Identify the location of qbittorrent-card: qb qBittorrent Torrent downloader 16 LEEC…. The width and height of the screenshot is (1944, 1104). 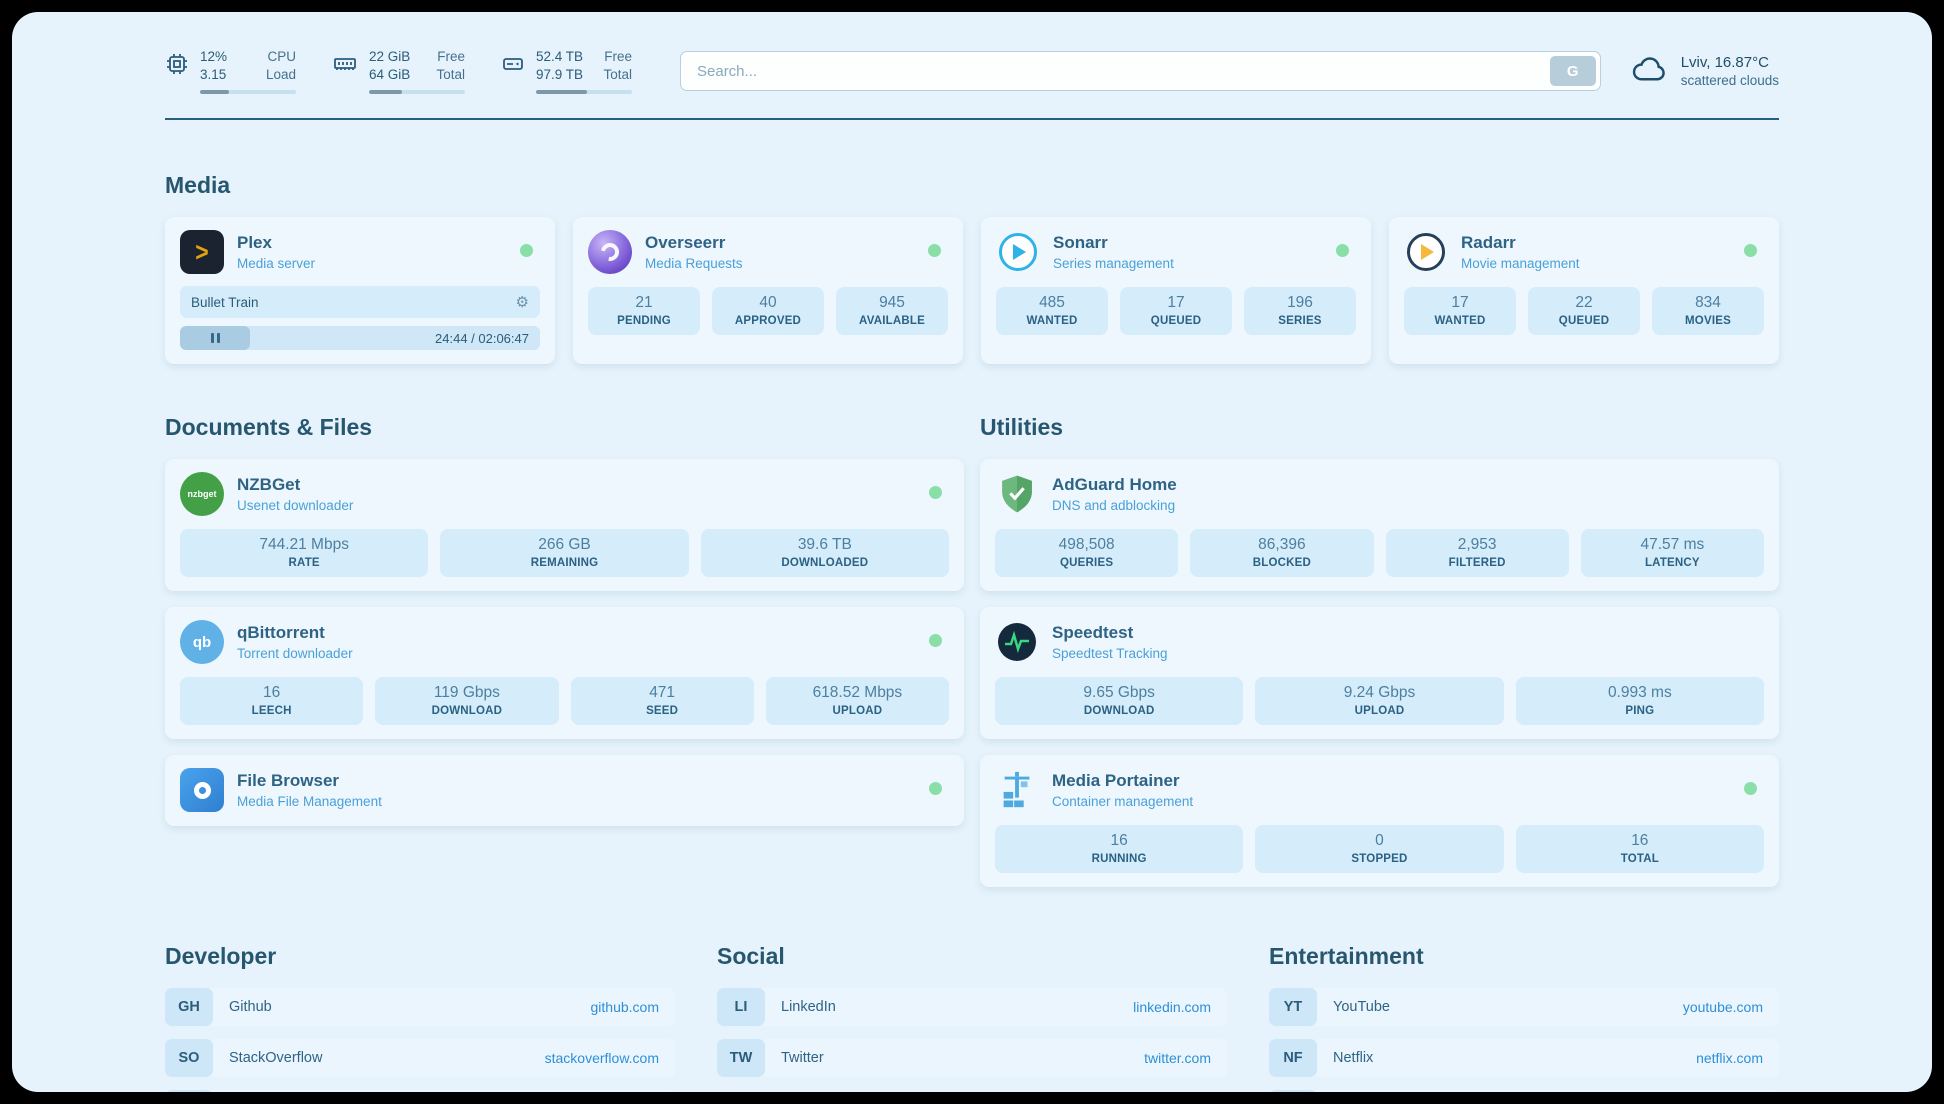
(564, 673).